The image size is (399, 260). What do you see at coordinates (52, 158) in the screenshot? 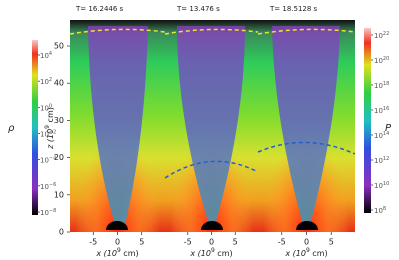
I see `tick-exponent: −4` at bounding box center [52, 158].